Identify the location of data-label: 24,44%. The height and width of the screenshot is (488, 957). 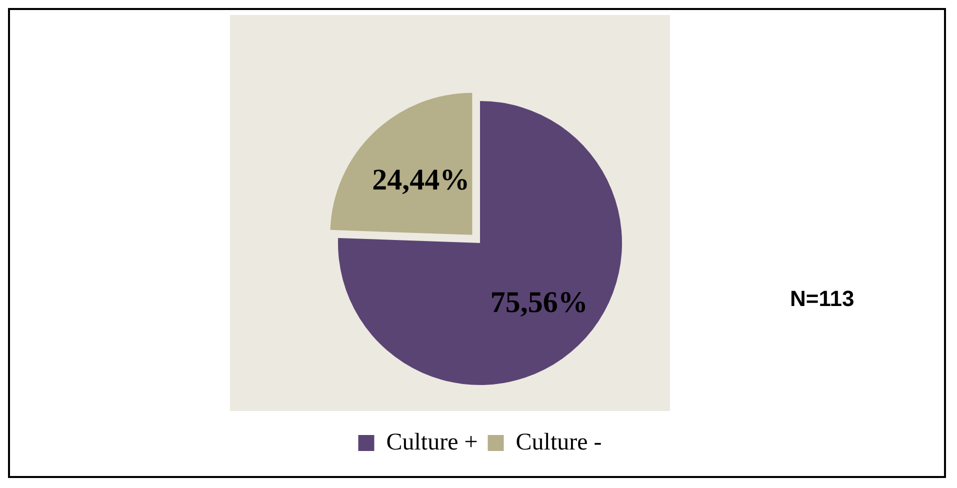
(421, 179).